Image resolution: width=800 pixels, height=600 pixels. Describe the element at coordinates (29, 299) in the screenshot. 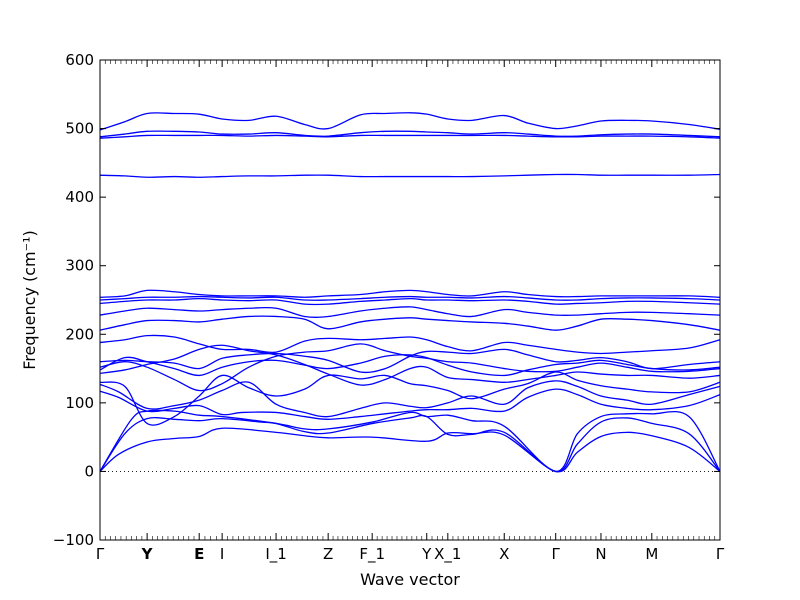

I see `y-axis-label: Frequency (cm⁻¹)` at that location.